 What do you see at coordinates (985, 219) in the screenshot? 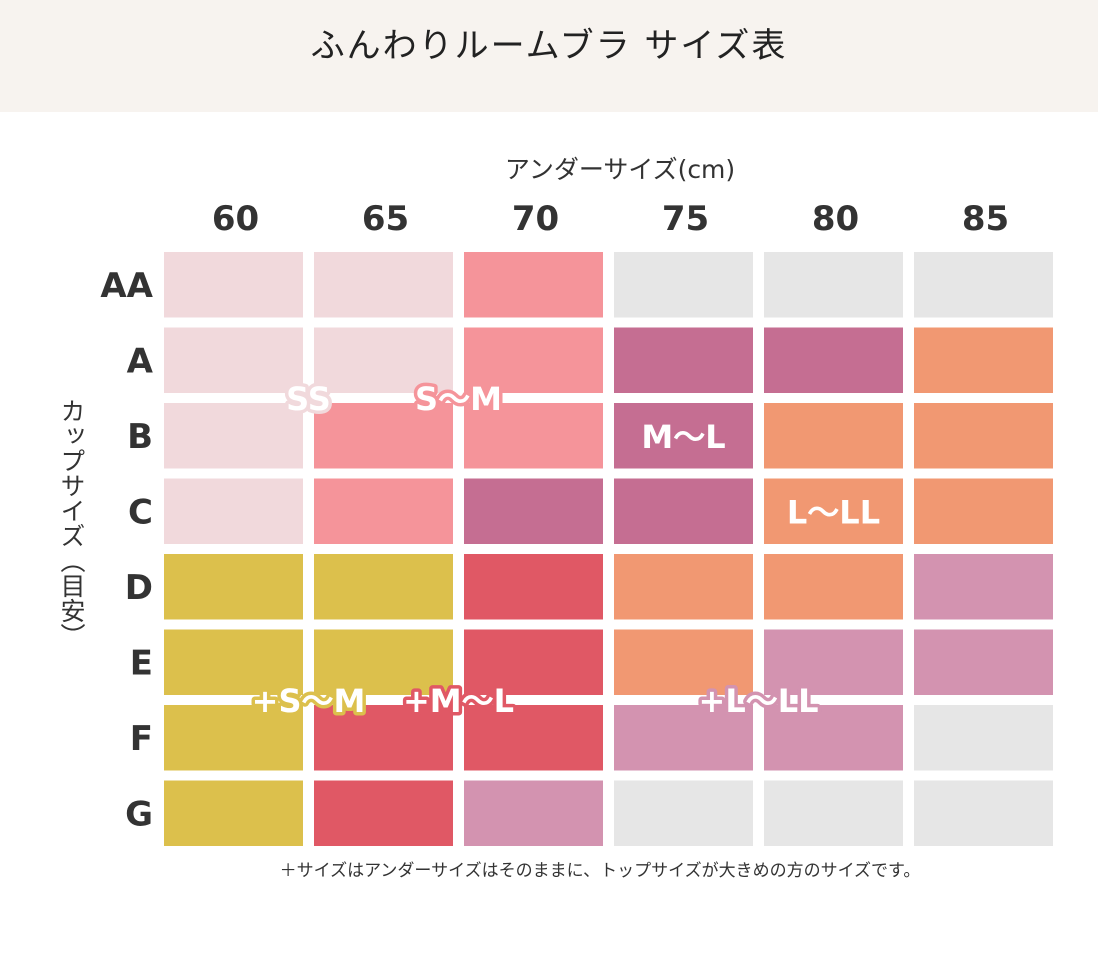
I see `column-label: 85` at bounding box center [985, 219].